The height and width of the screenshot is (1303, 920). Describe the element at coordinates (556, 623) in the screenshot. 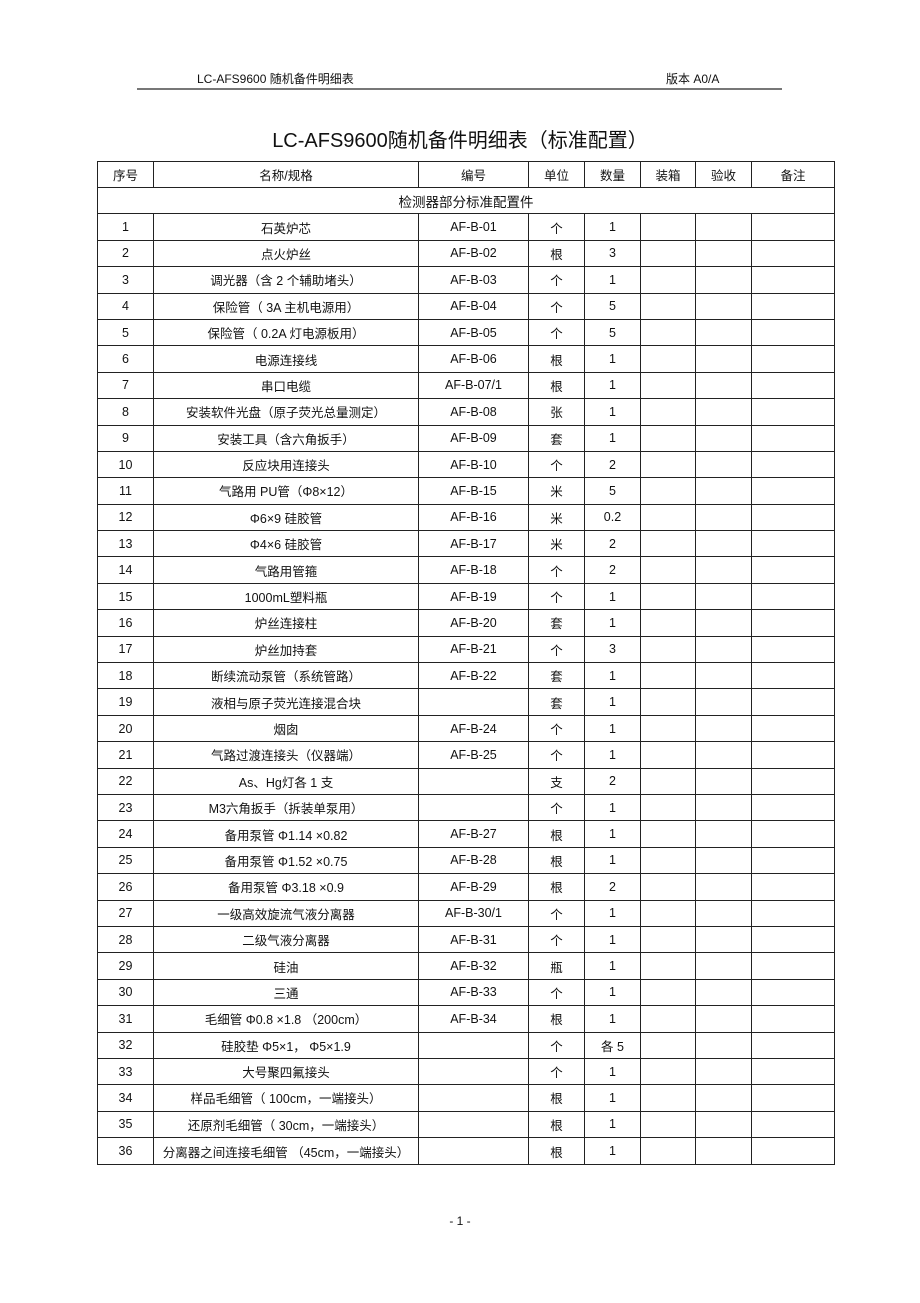

I see `table-cell: 套` at that location.